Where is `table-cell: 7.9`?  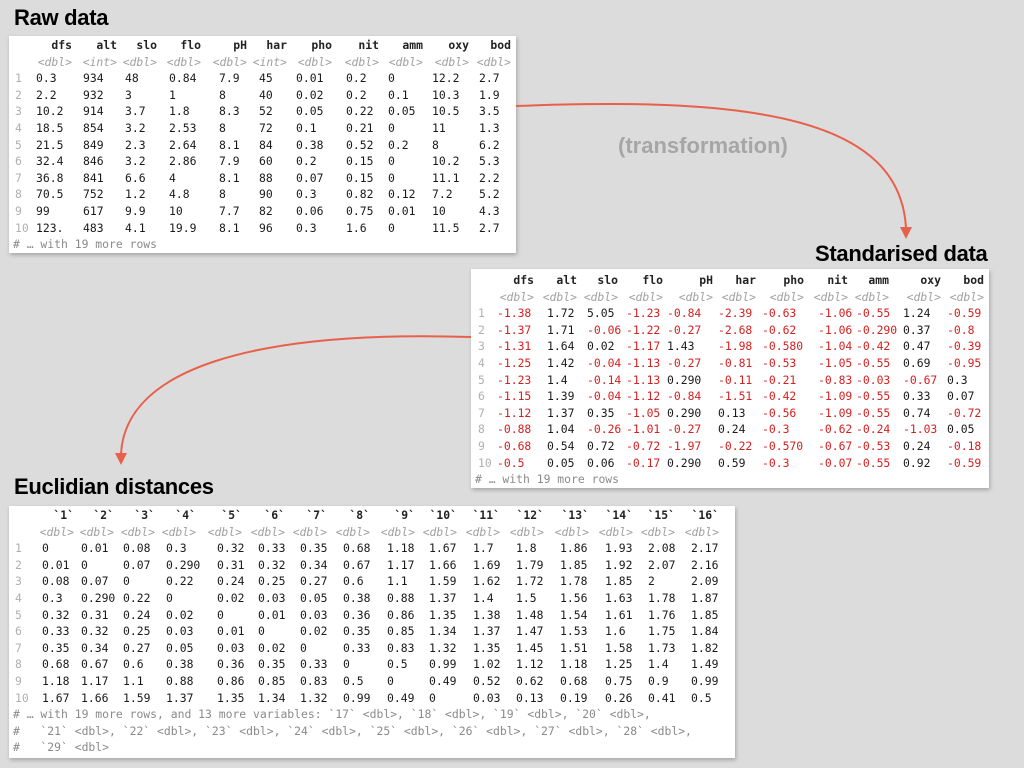
table-cell: 7.9 is located at coordinates (229, 78).